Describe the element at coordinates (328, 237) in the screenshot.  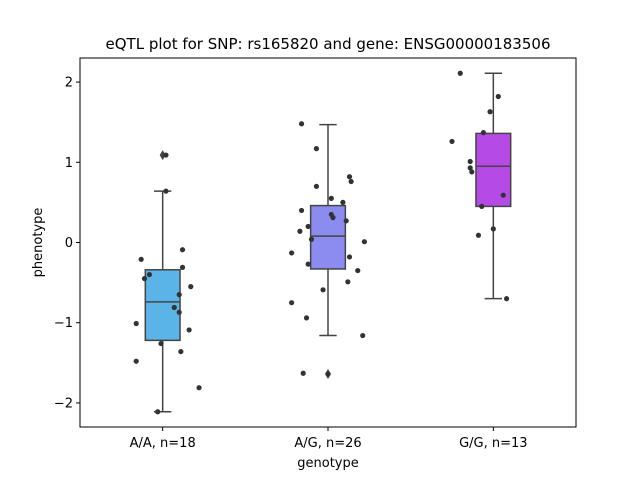
I see `box-iqr` at that location.